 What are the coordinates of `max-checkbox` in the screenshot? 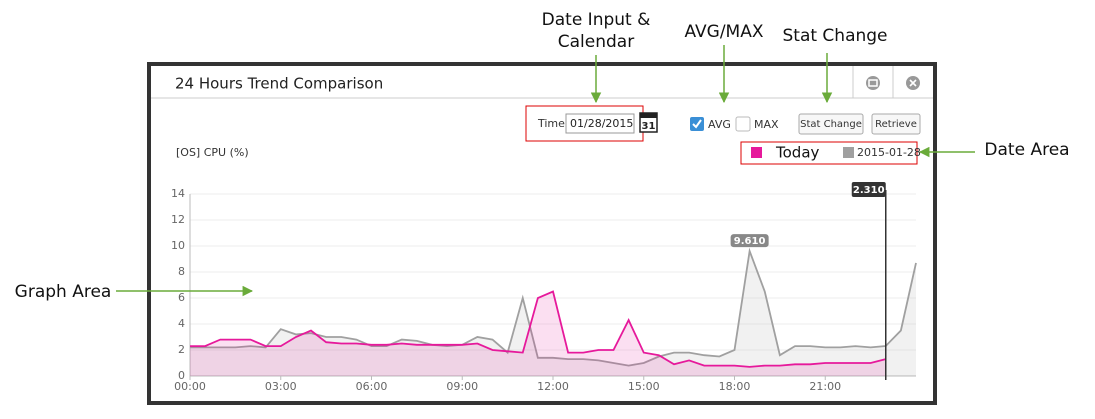 It's located at (743, 124).